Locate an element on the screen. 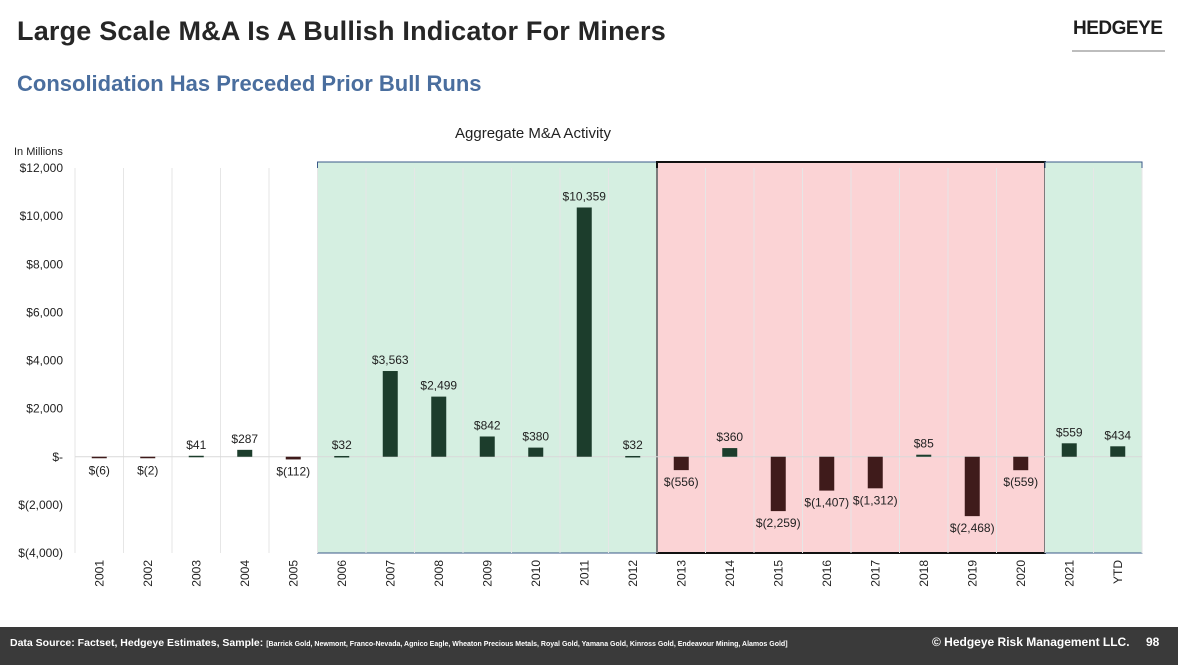  x-tick-label-2008: 2008 is located at coordinates (439, 573).